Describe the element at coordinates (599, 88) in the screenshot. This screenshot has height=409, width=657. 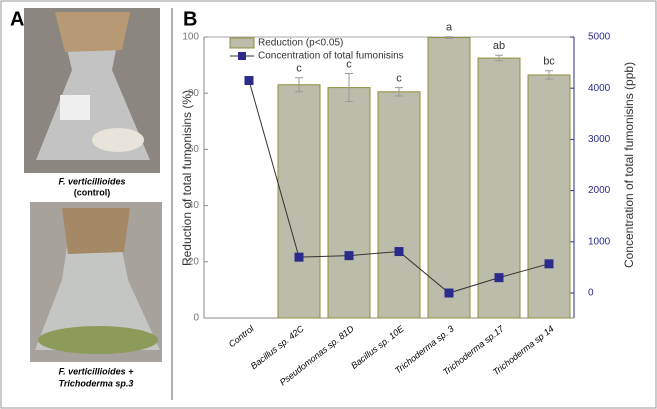
I see `y2-tick-label: 4000` at that location.